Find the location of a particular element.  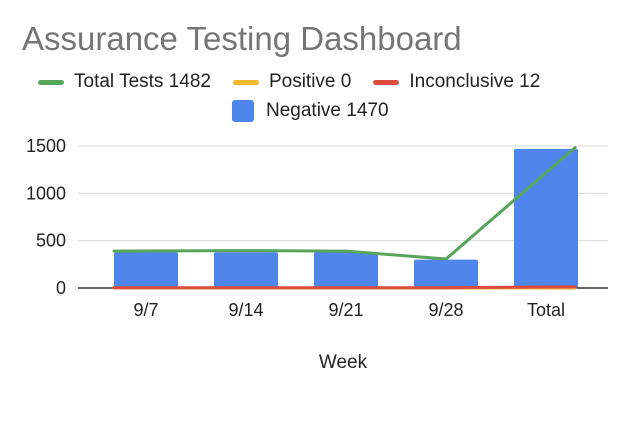

legend-swatch-inconclusive is located at coordinates (386, 82).